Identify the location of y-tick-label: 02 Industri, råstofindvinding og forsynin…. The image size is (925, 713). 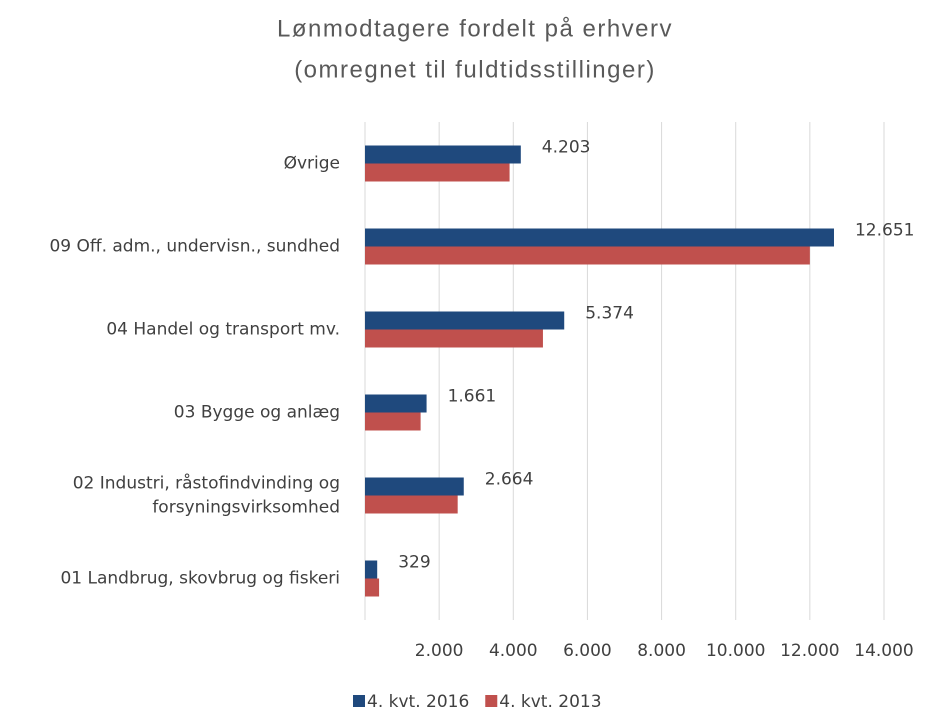
(206, 495).